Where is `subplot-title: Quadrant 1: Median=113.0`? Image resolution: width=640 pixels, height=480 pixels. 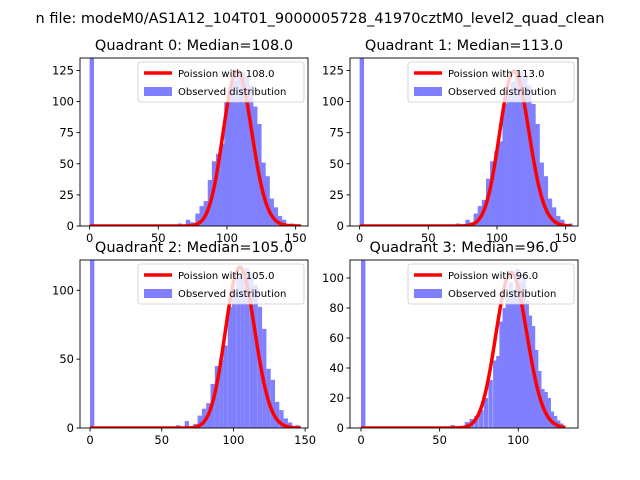
subplot-title: Quadrant 1: Median=113.0 is located at coordinates (464, 46).